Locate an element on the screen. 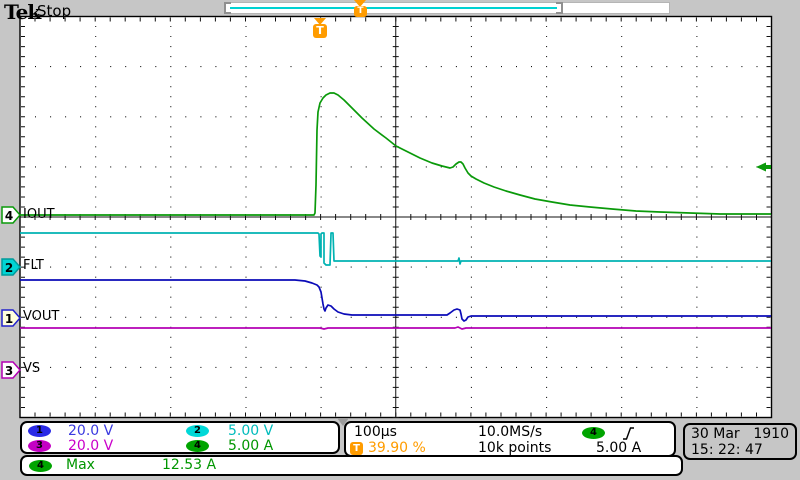  trigger-source-badge: 4 is located at coordinates (593, 433).